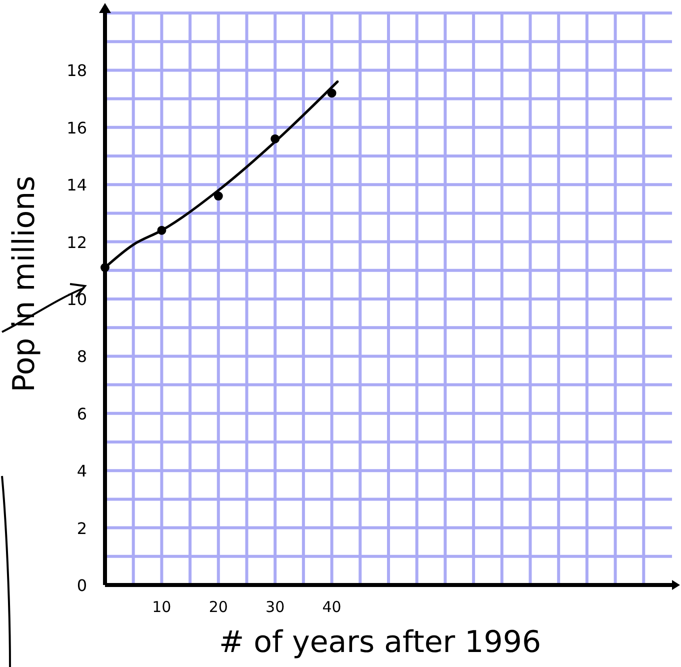  What do you see at coordinates (332, 607) in the screenshot?
I see `x-tick-label: 40` at bounding box center [332, 607].